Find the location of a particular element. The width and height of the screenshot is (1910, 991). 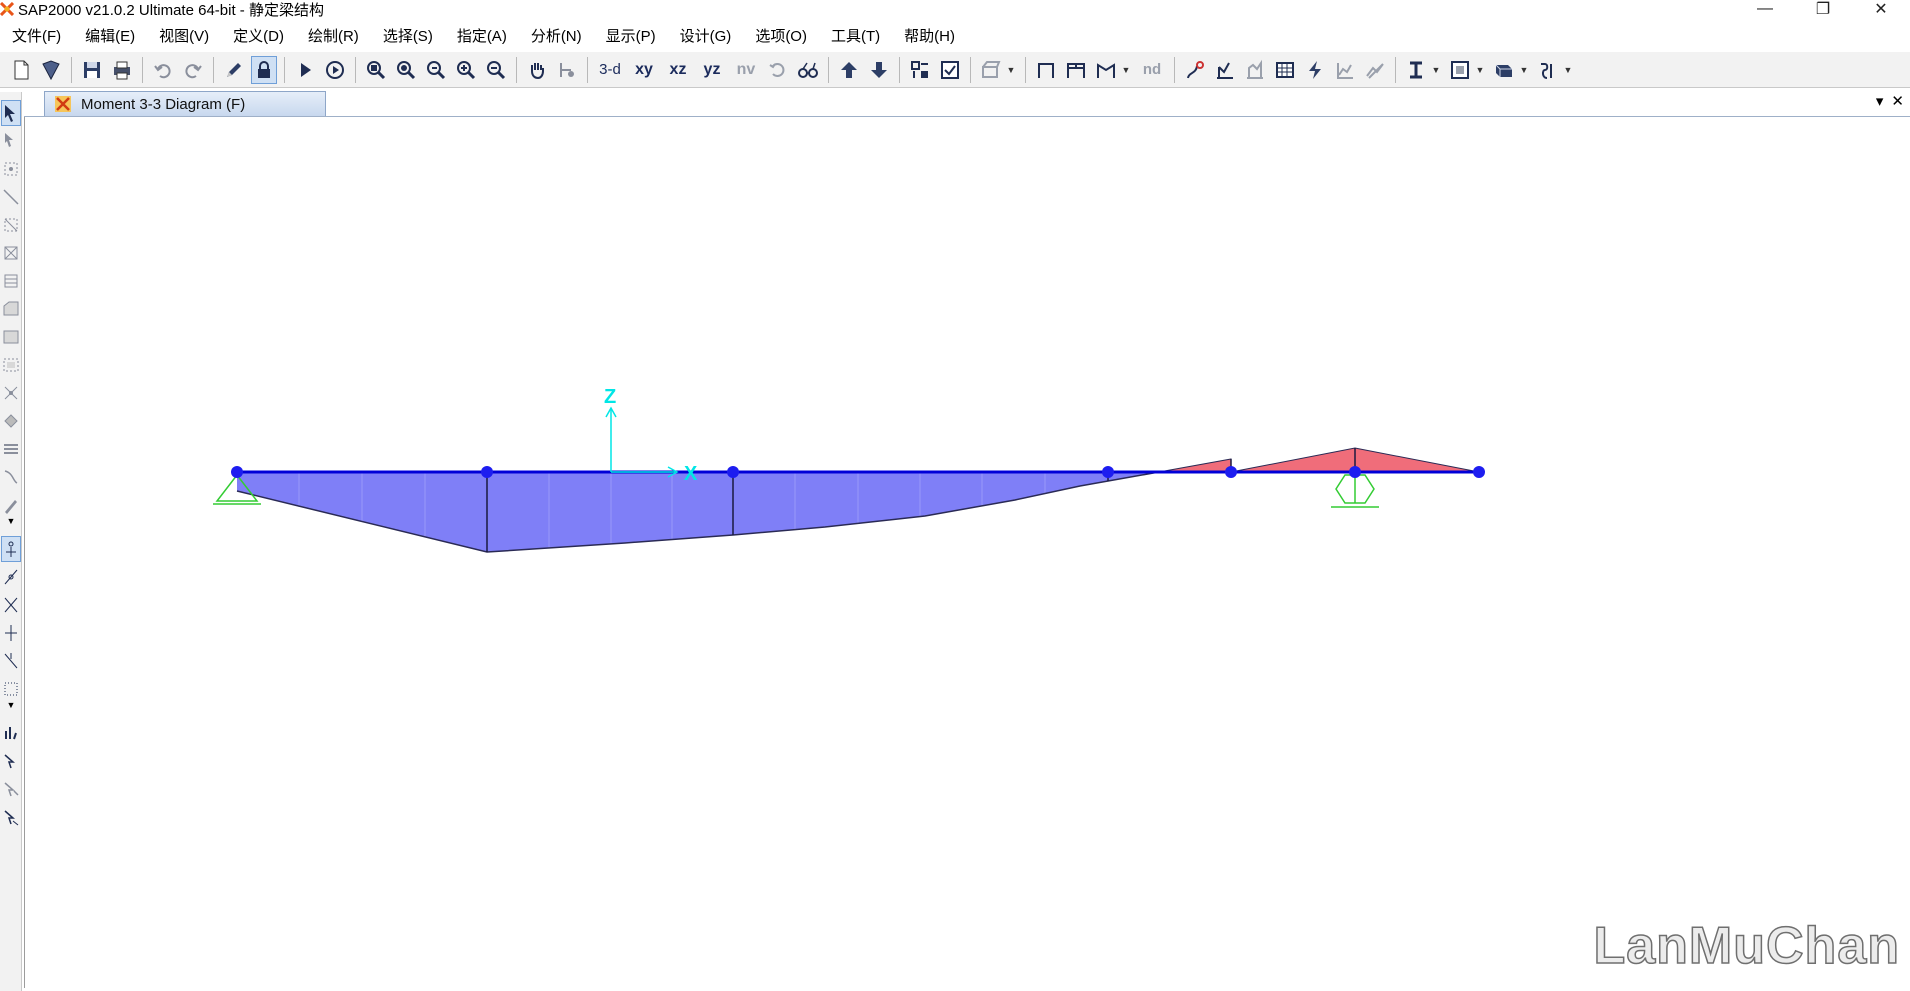

snap-lines-button is located at coordinates (11, 661).